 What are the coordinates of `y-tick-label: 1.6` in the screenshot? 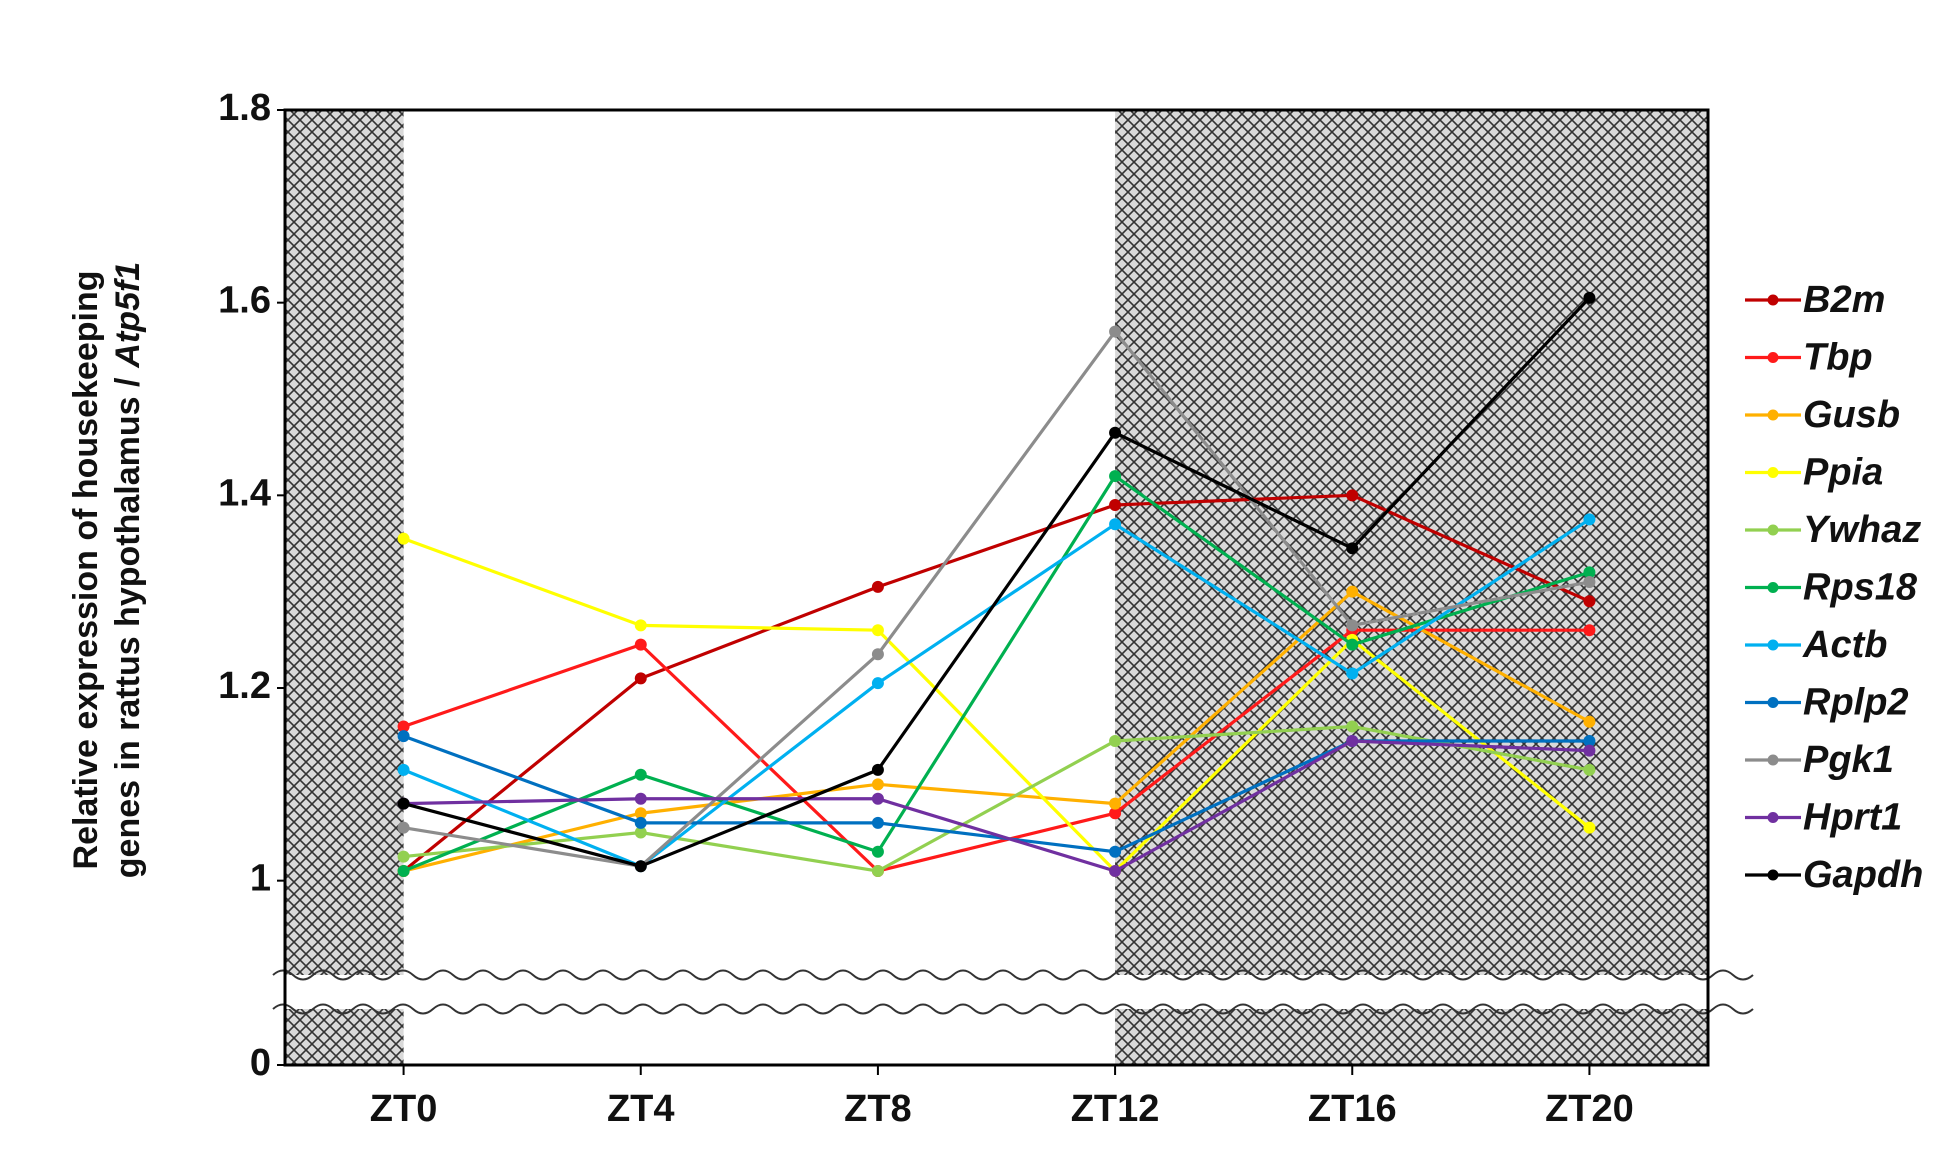 It's located at (244, 301).